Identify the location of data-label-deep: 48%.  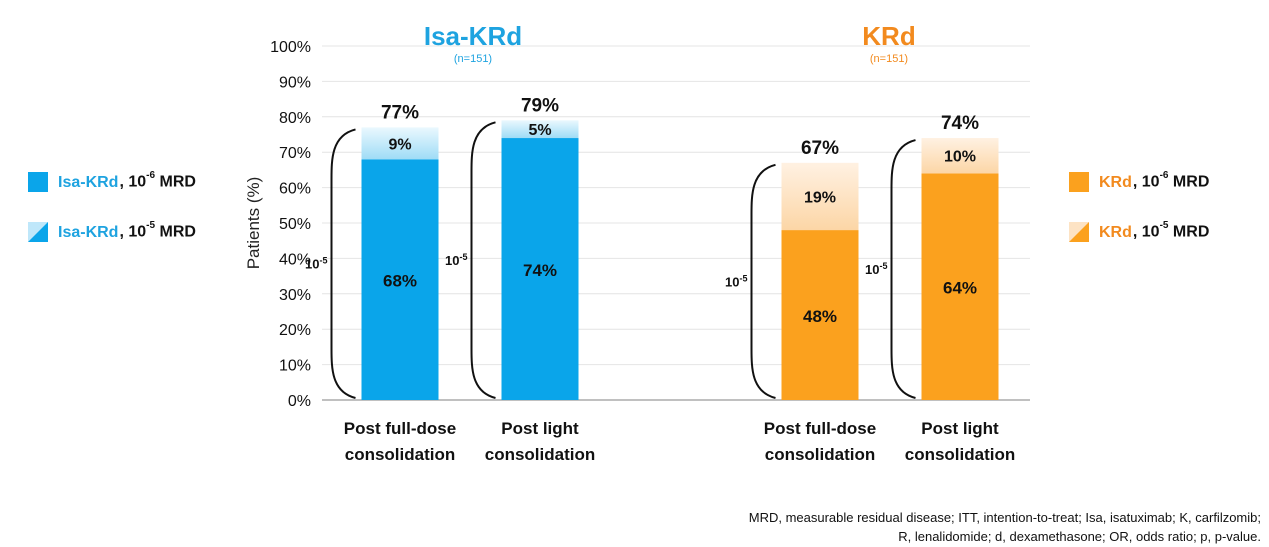
(820, 316).